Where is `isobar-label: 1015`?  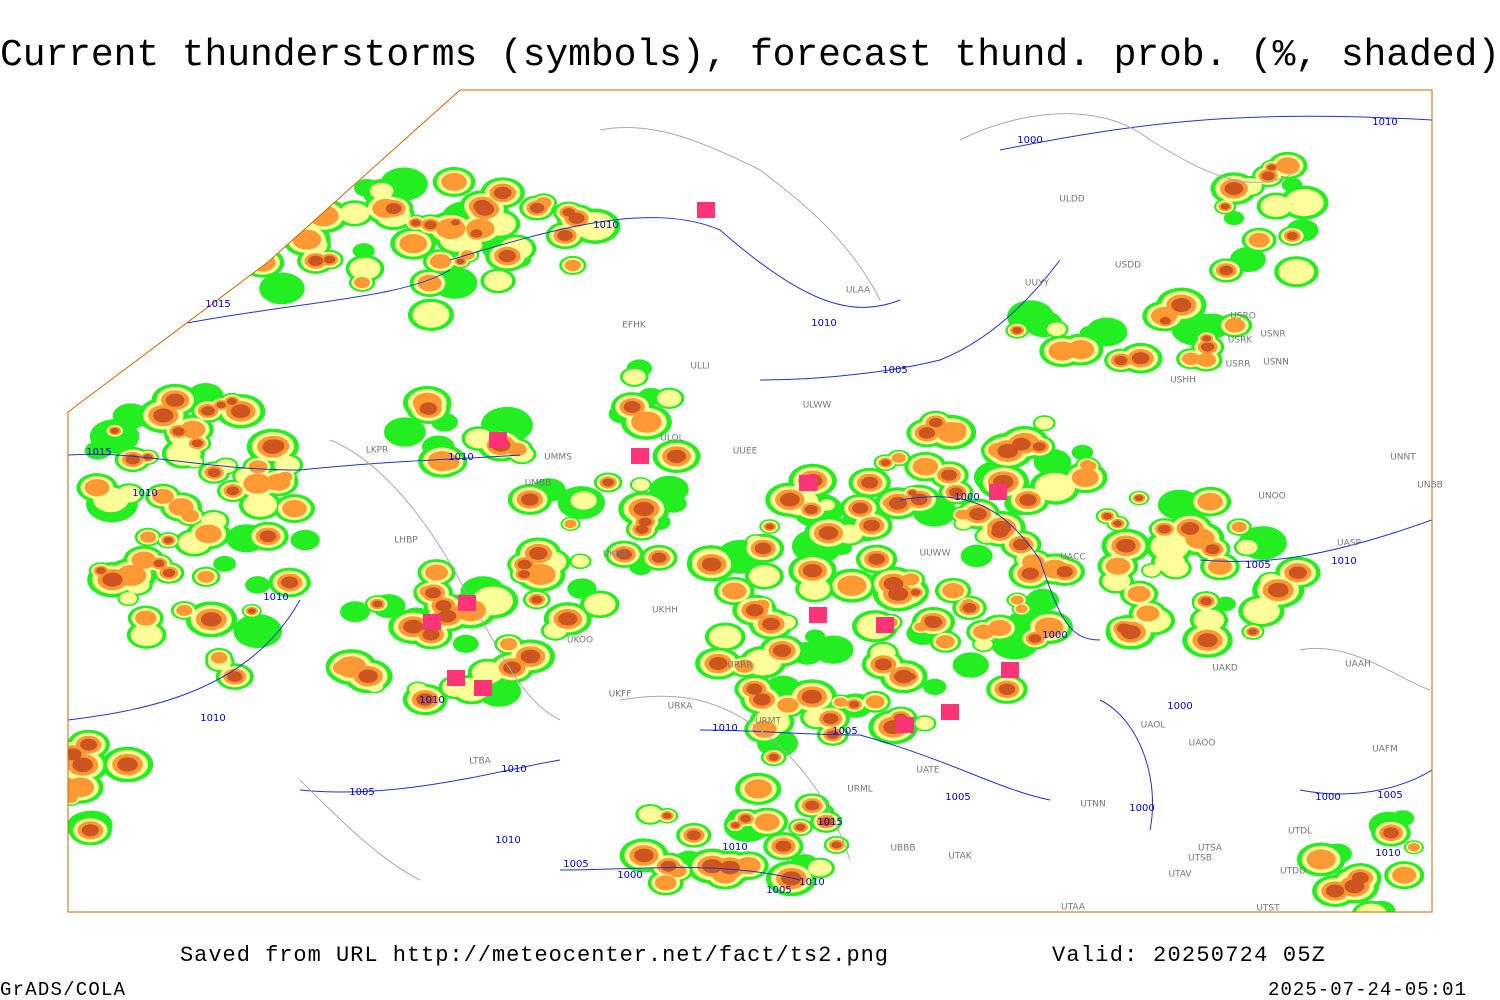
isobar-label: 1015 is located at coordinates (98, 452).